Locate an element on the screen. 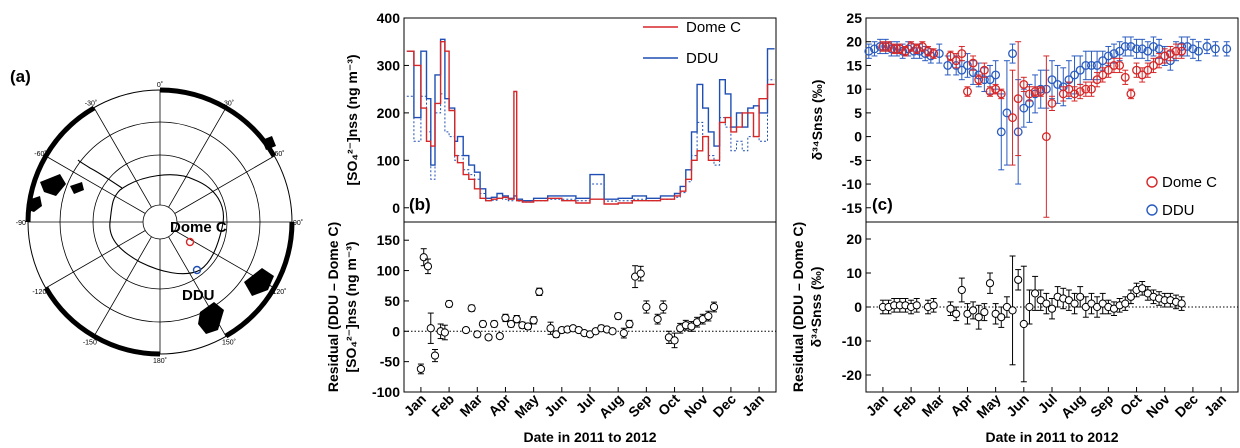 The width and height of the screenshot is (1240, 448). b-bottom-ytick-label: -50 is located at coordinates (390, 362).